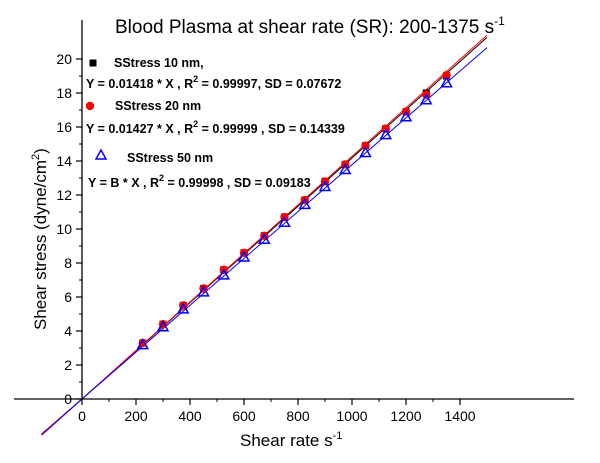 Image resolution: width=600 pixels, height=463 pixels. What do you see at coordinates (68, 263) in the screenshot?
I see `y-tick-label: 8` at bounding box center [68, 263].